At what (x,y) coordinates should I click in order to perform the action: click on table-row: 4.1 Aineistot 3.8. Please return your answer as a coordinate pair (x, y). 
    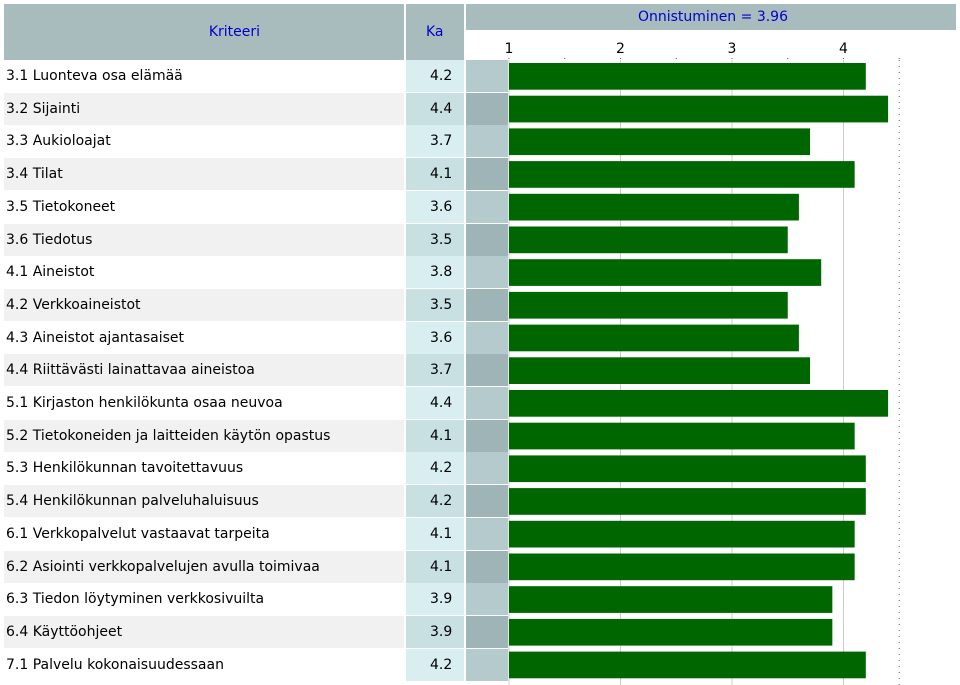
    Looking at the image, I should click on (256, 272).